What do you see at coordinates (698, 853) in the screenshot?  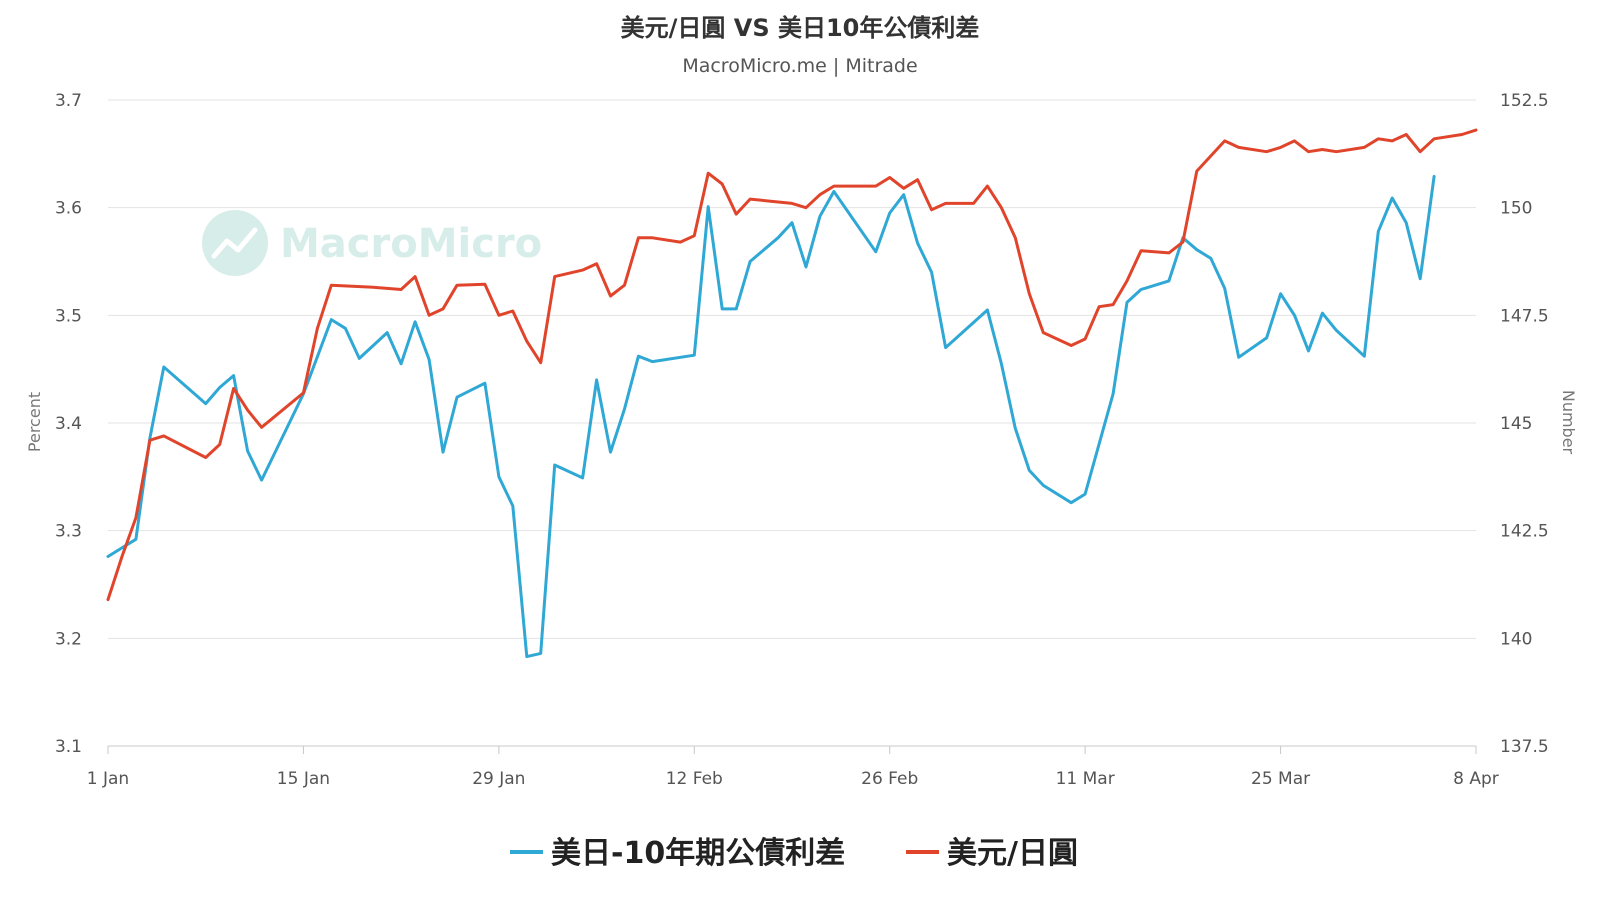 I see `legend-label-spread: 美日-10年期公債利差` at bounding box center [698, 853].